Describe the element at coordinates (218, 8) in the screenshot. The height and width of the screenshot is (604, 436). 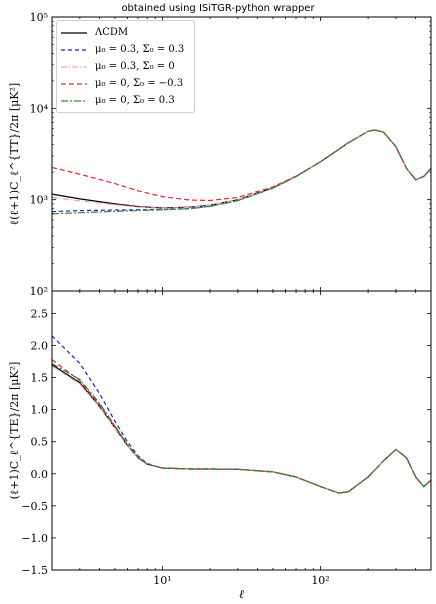
I see `figure-title: obtained using ISiTGR-python wrapper` at that location.